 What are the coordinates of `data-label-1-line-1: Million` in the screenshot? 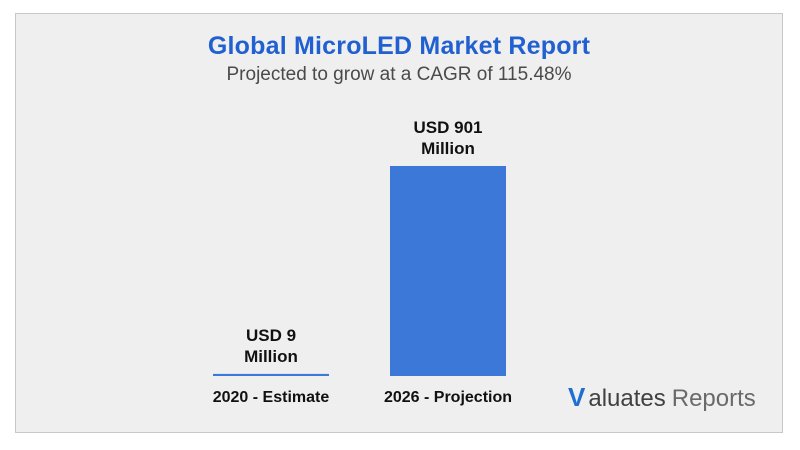 It's located at (448, 148).